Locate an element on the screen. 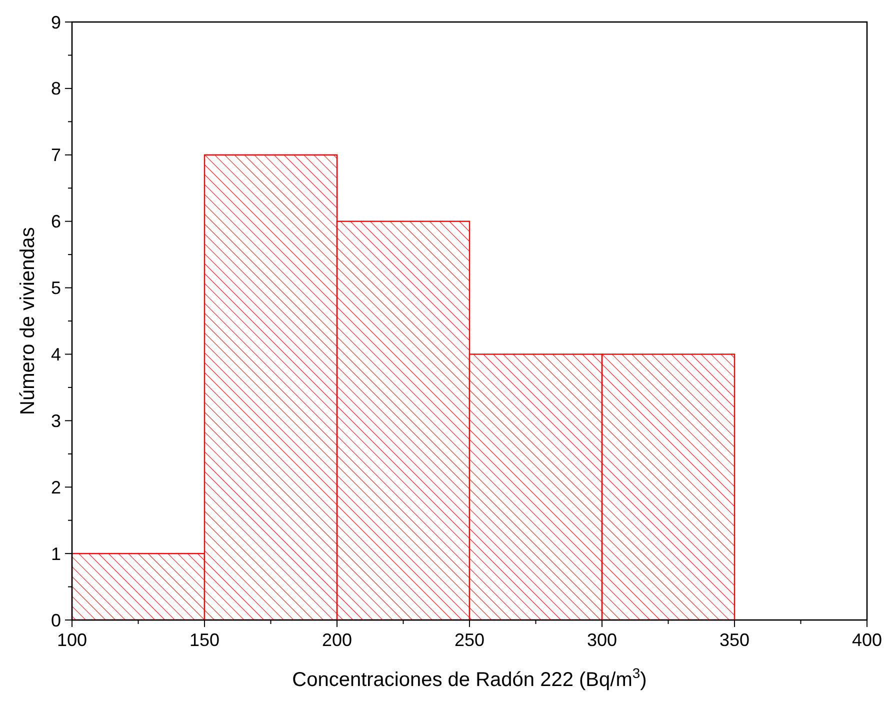  y-tick-label: 9 is located at coordinates (55, 22).